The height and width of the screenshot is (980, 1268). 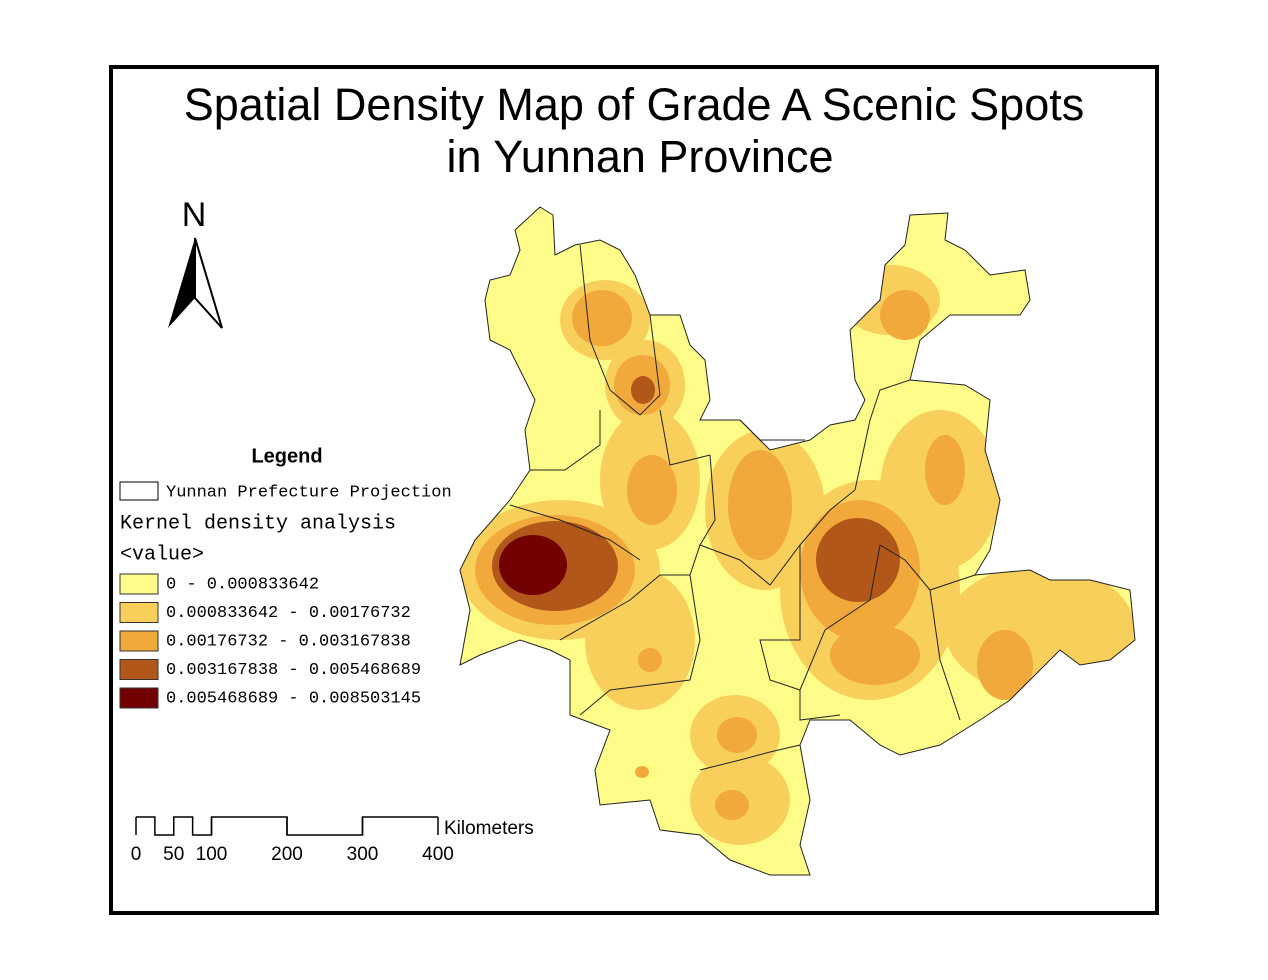 I want to click on legend-item: 0.00176732 - 0.003167838, so click(x=288, y=641).